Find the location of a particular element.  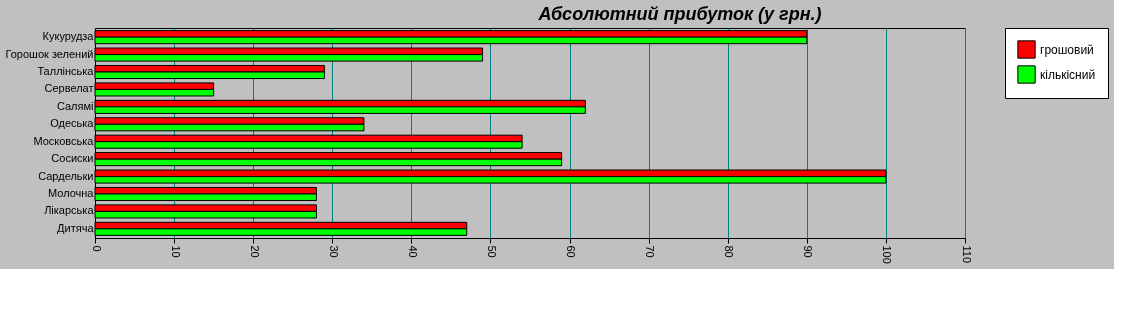

y-tick-label: Одеська is located at coordinates (72, 123).